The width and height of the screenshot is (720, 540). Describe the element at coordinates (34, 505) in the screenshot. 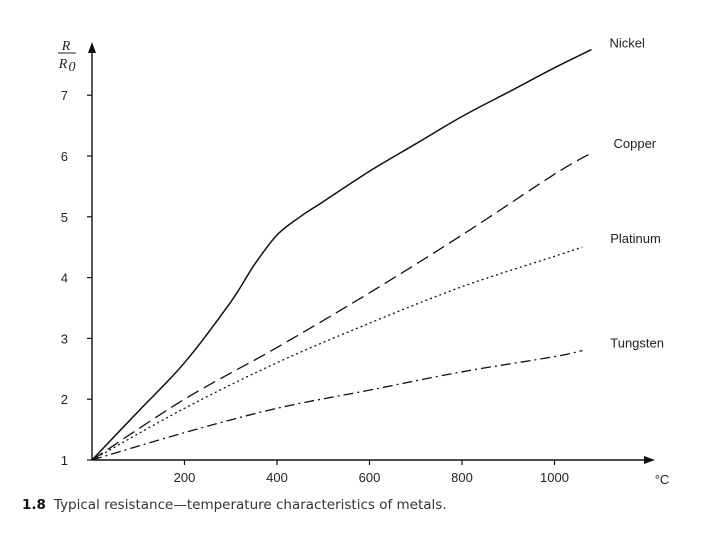

I see `caption-number: 1.8` at that location.